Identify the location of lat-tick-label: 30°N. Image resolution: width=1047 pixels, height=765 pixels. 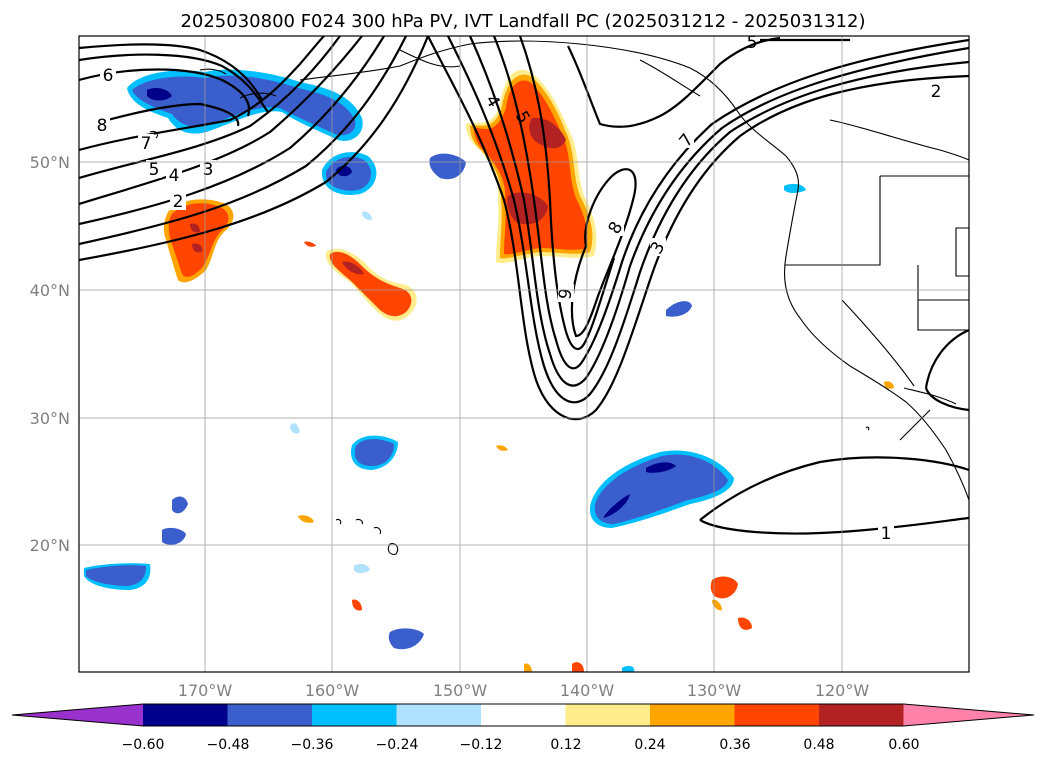
(50, 418).